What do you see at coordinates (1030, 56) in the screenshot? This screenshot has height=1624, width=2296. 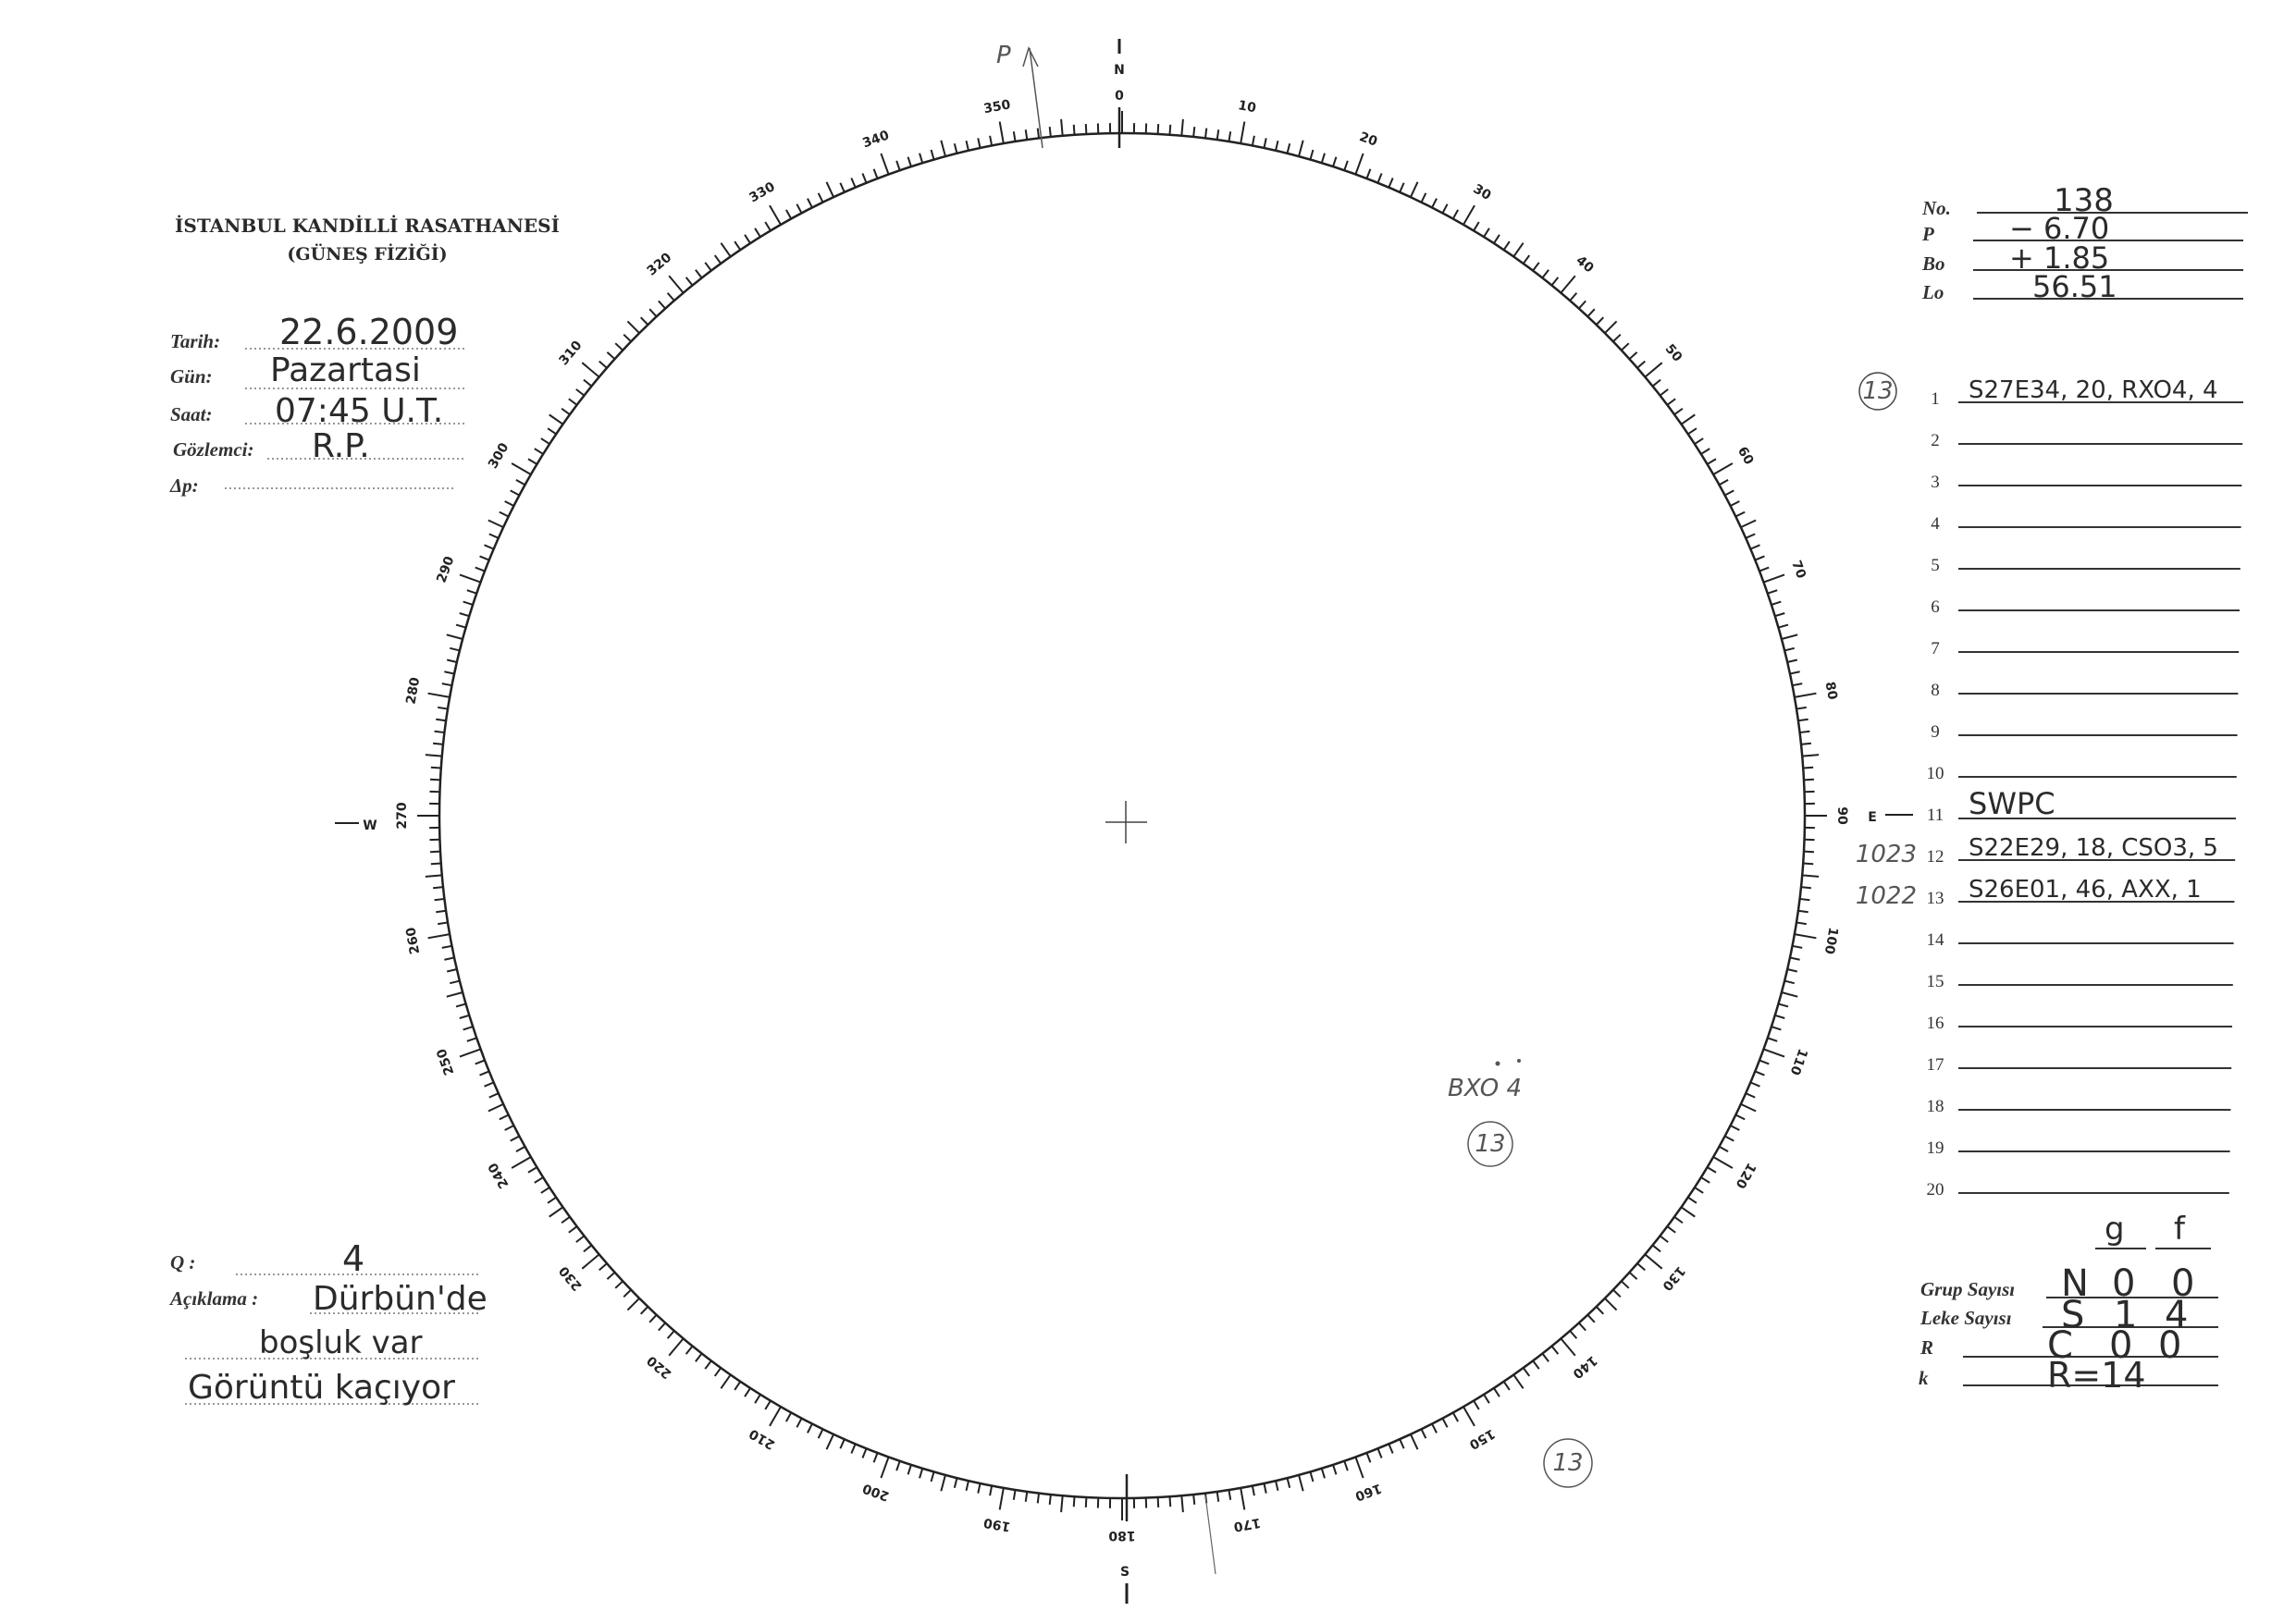 I see `arrow-head-icon` at bounding box center [1030, 56].